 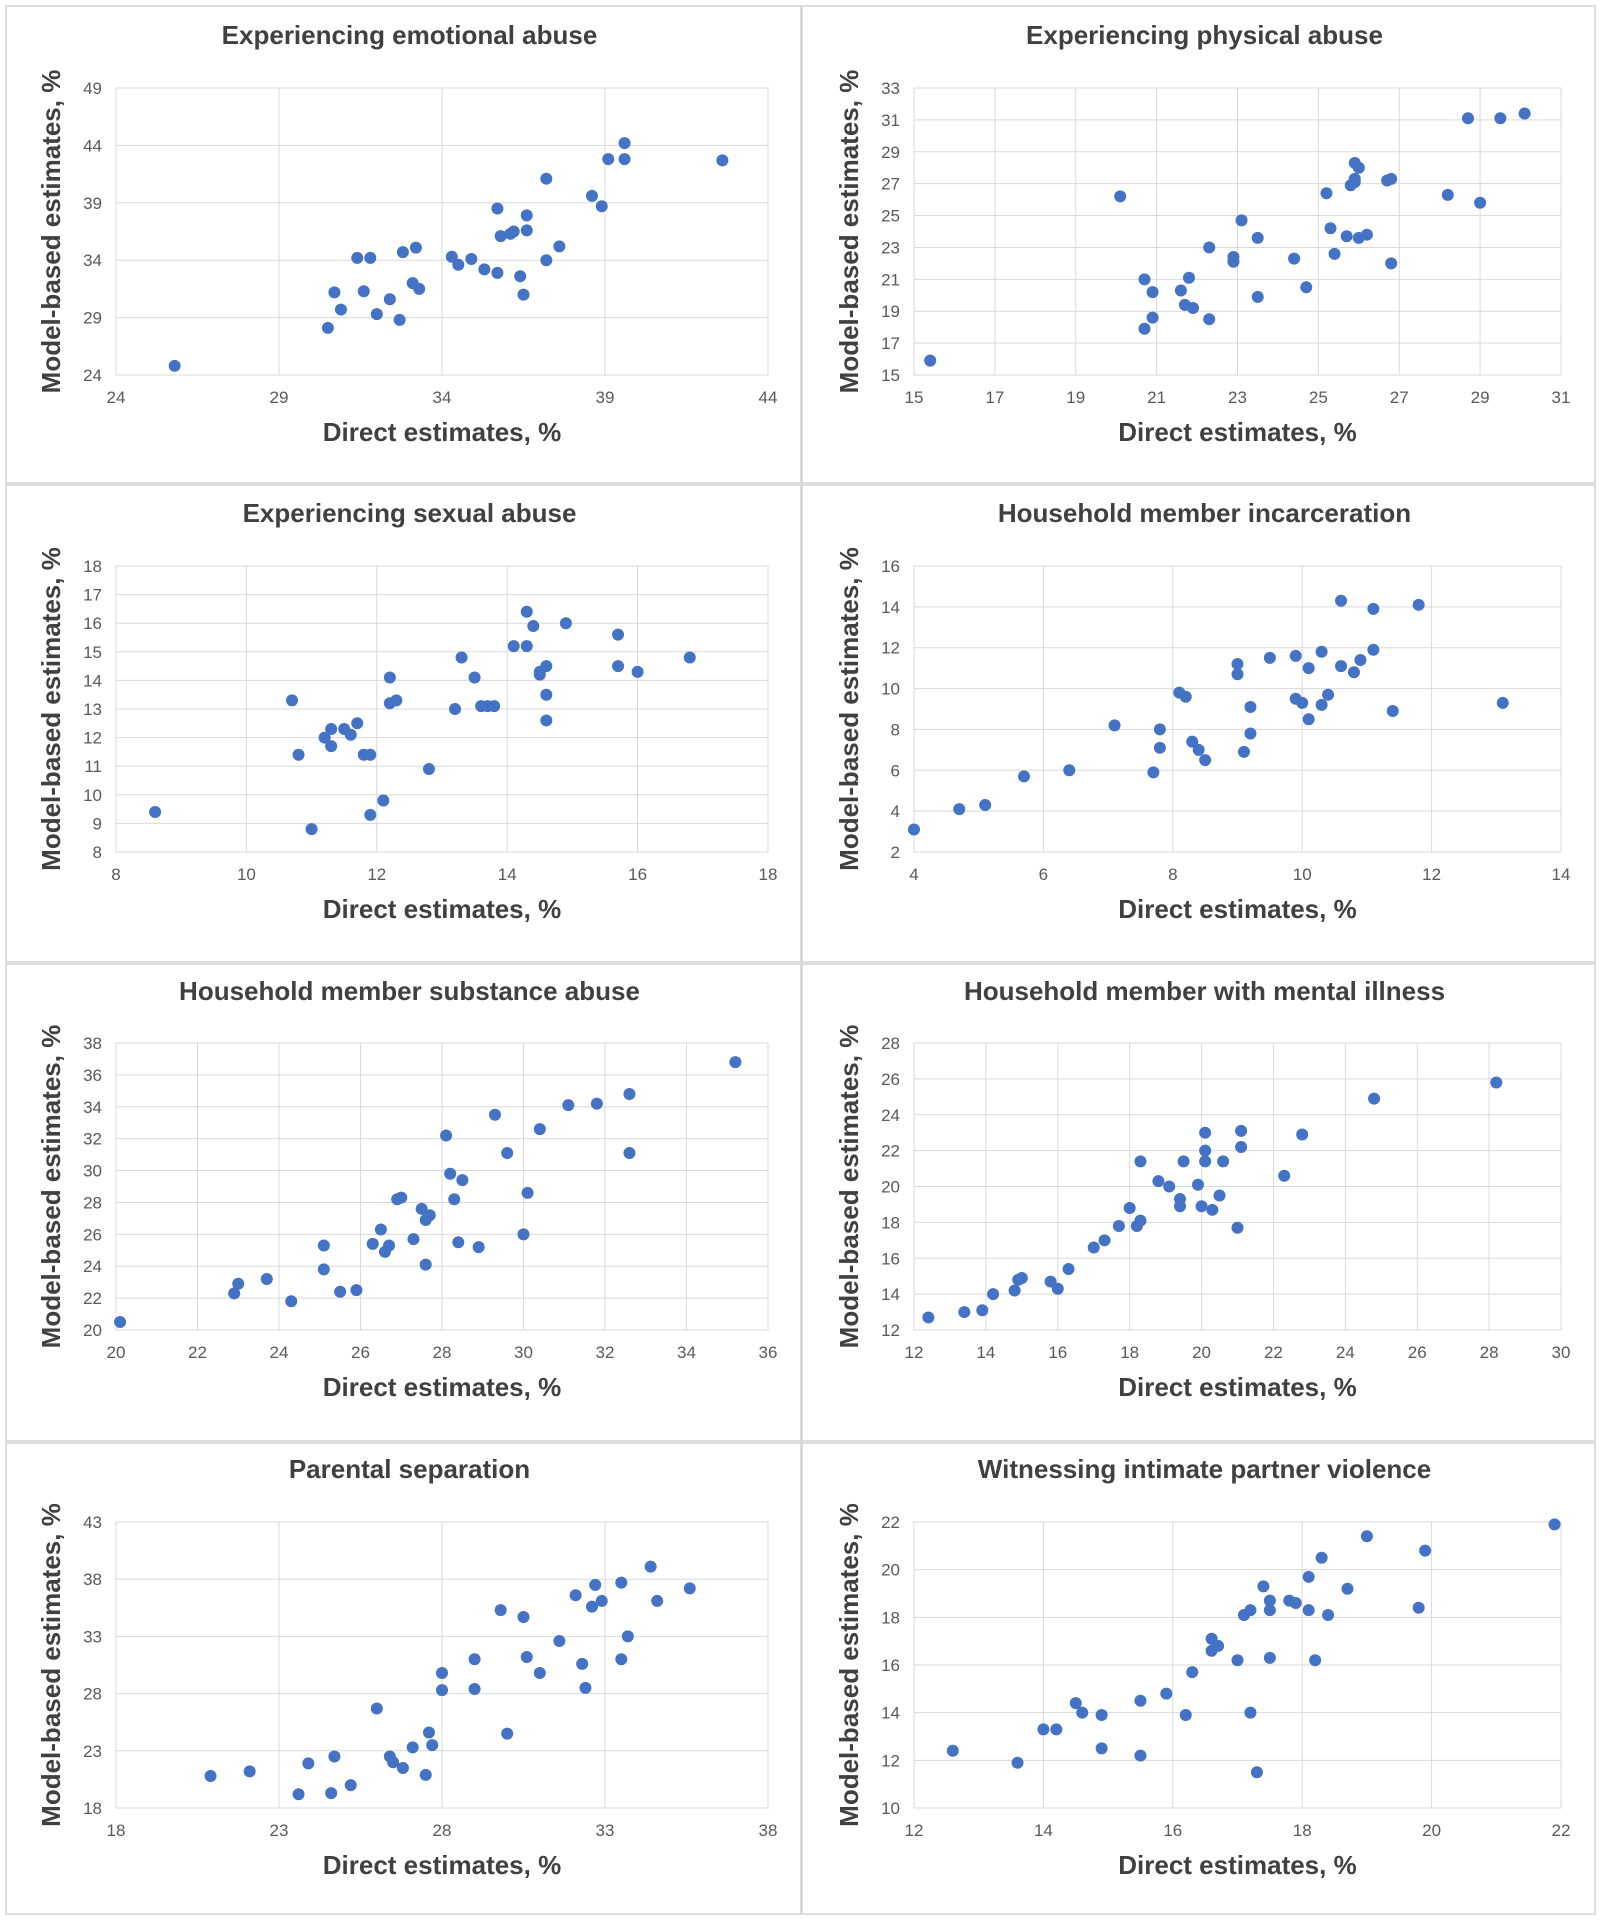 What do you see at coordinates (410, 35) in the screenshot?
I see `chart-title: Experiencing emotional abuse` at bounding box center [410, 35].